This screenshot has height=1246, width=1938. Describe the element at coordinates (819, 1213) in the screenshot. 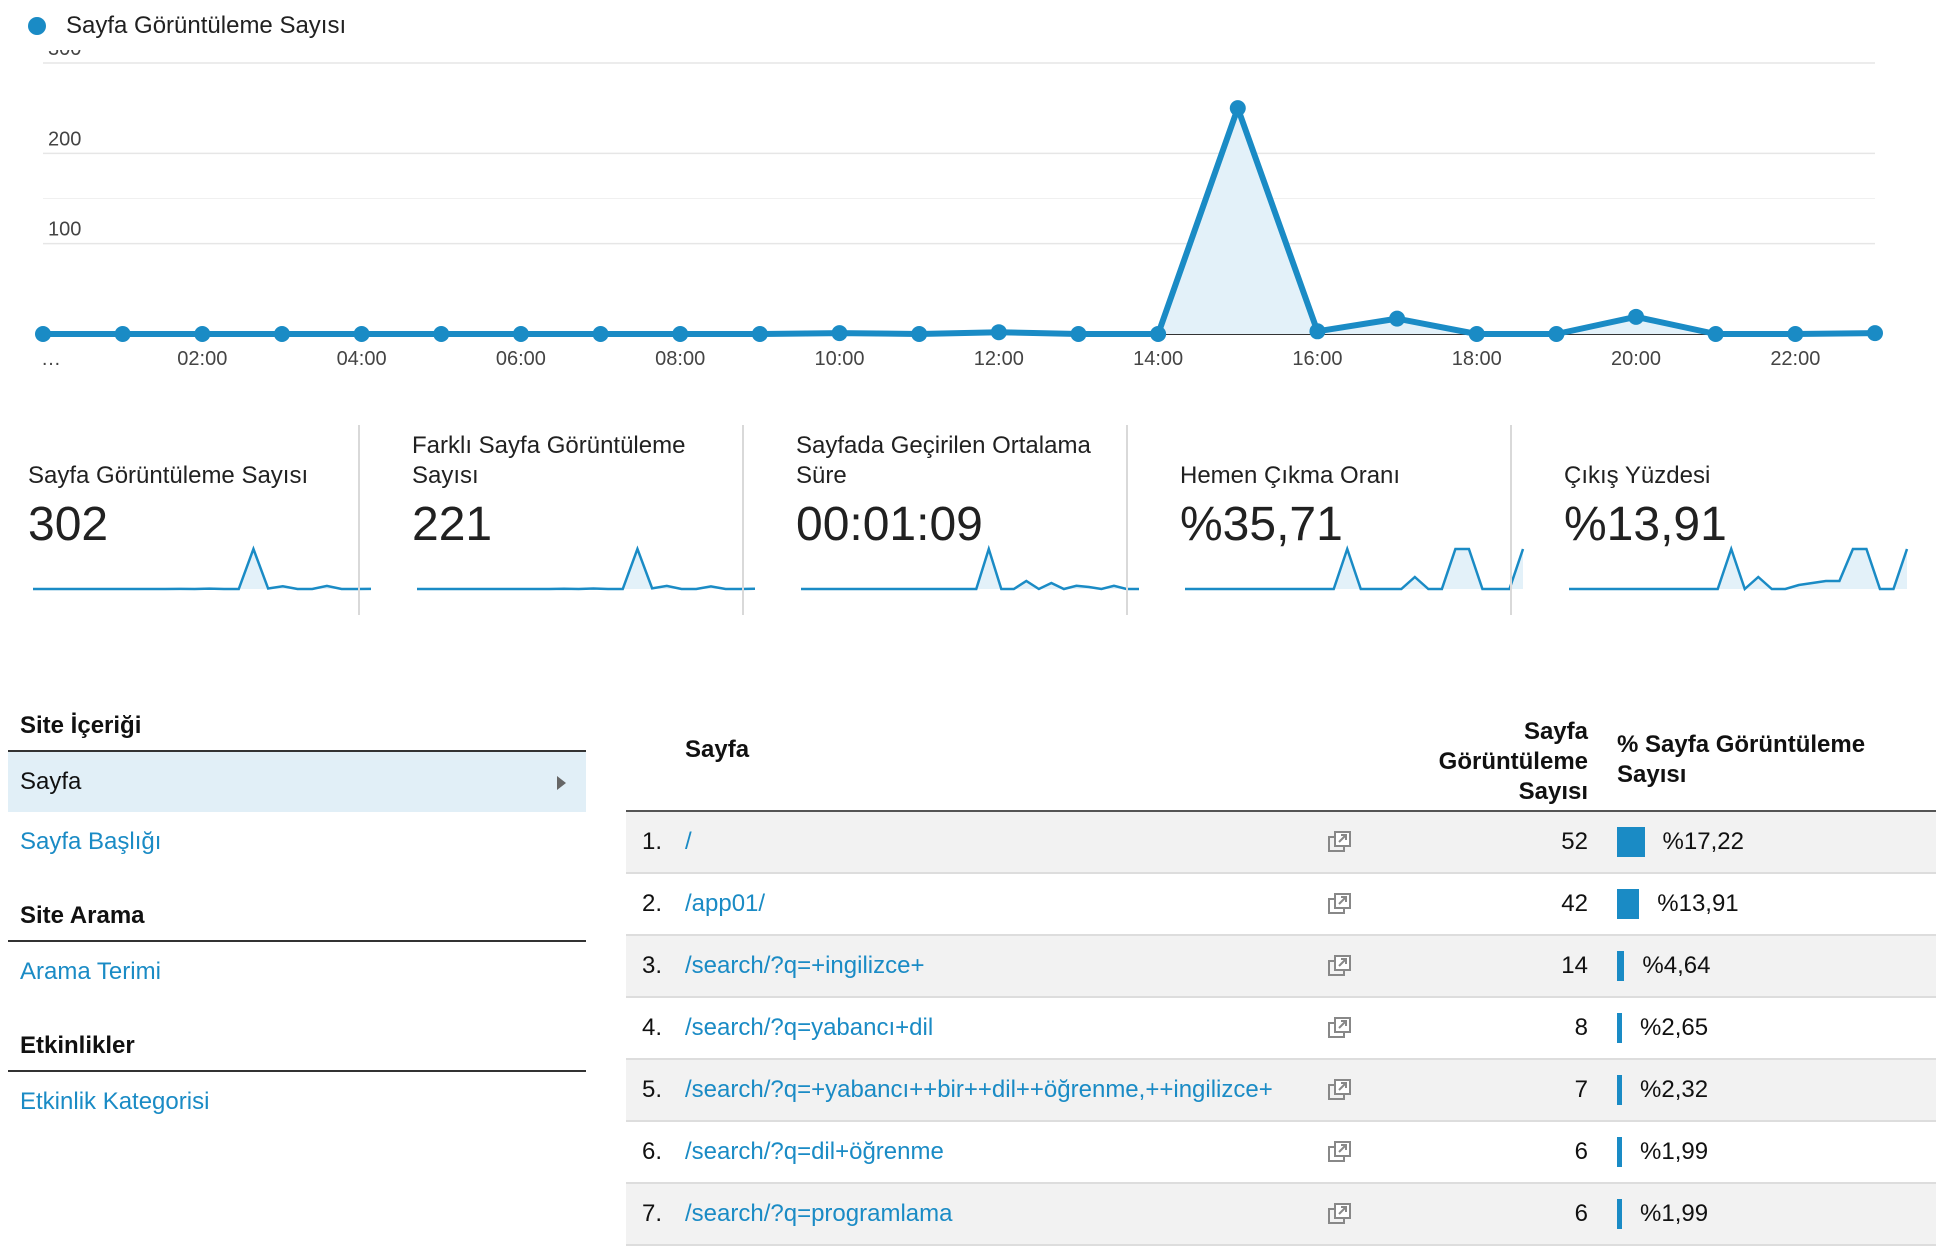

I see `page-link: /search/?q=programlama` at that location.